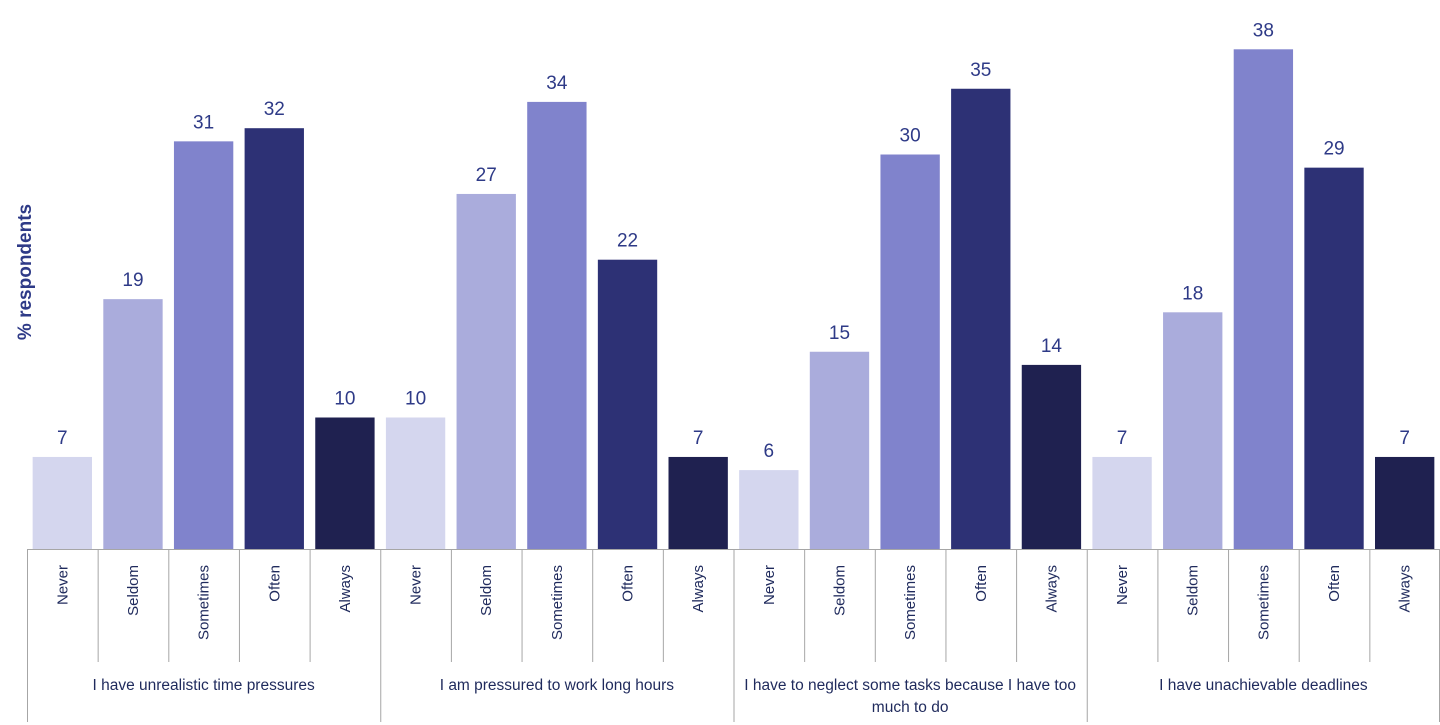  Describe the element at coordinates (1192, 293) in the screenshot. I see `data-label: 18` at that location.